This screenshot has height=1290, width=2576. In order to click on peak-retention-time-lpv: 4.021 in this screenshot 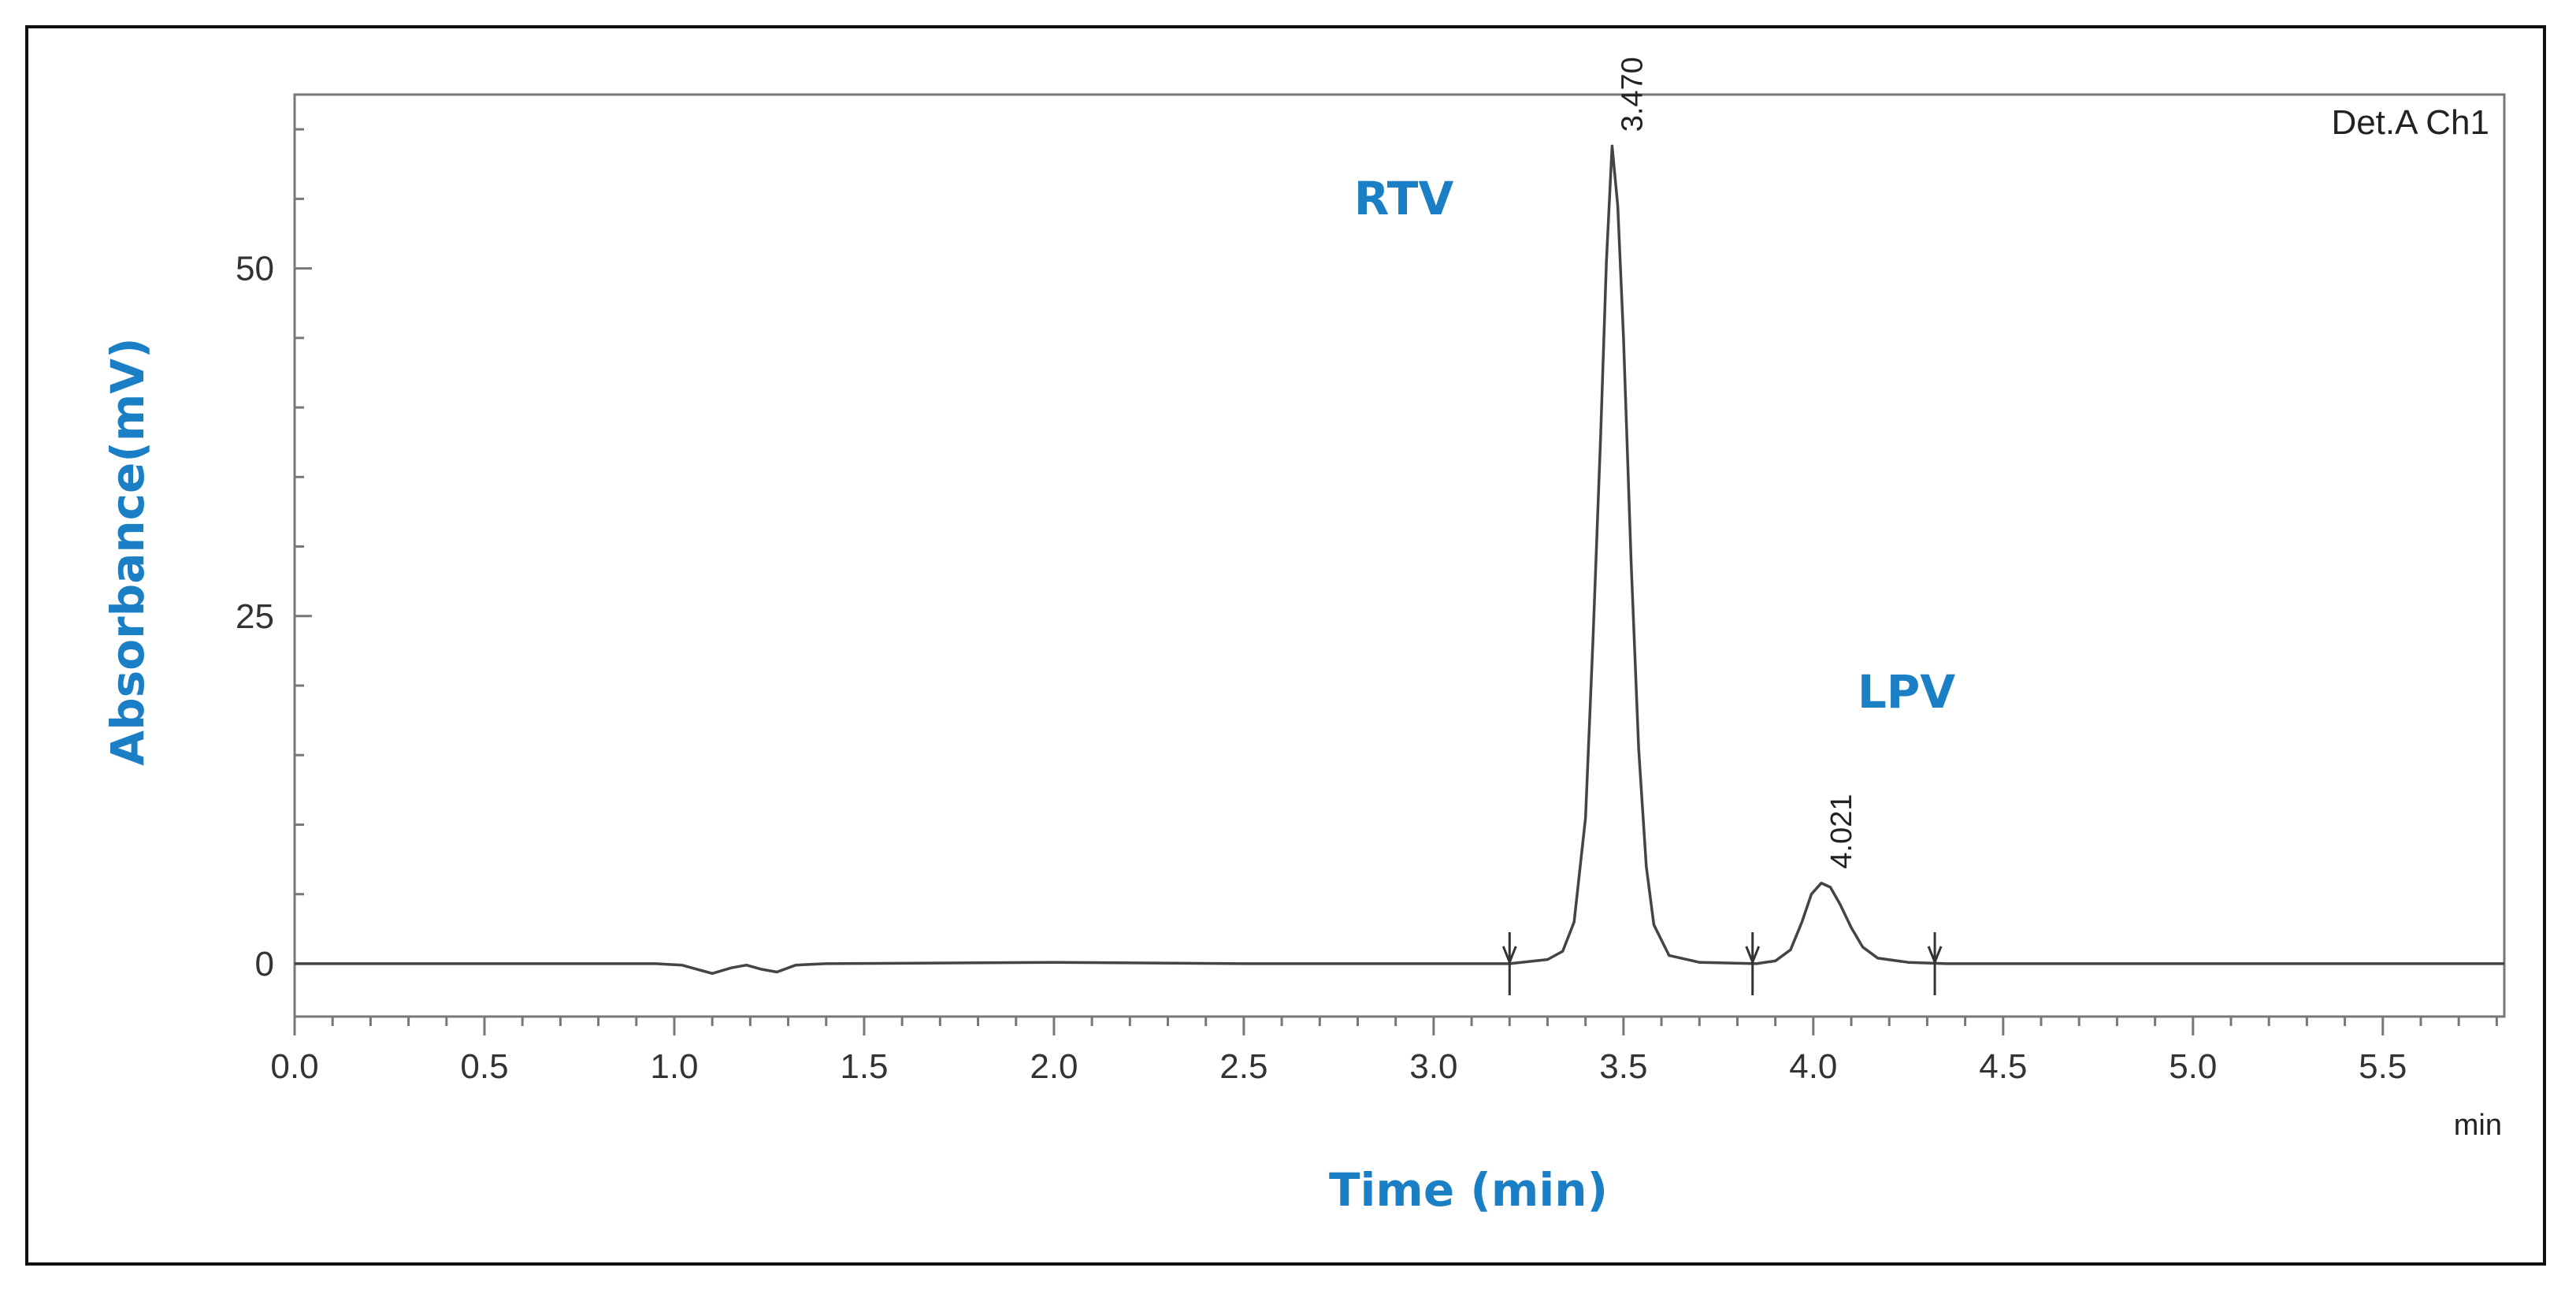, I will do `click(1841, 831)`.